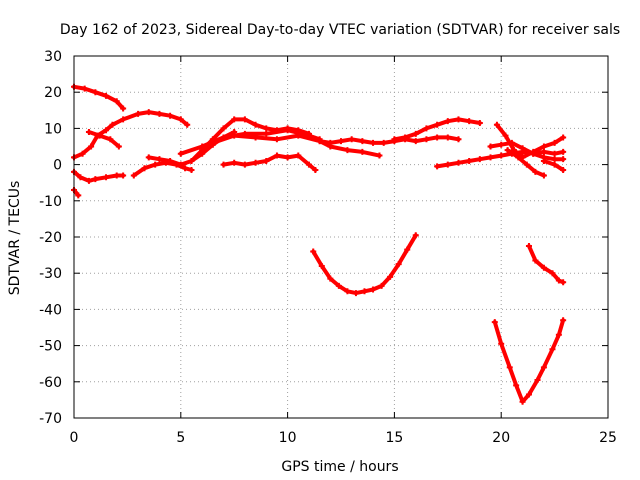 The height and width of the screenshot is (480, 640). Describe the element at coordinates (50, 347) in the screenshot. I see `y-tick-label: -50` at that location.